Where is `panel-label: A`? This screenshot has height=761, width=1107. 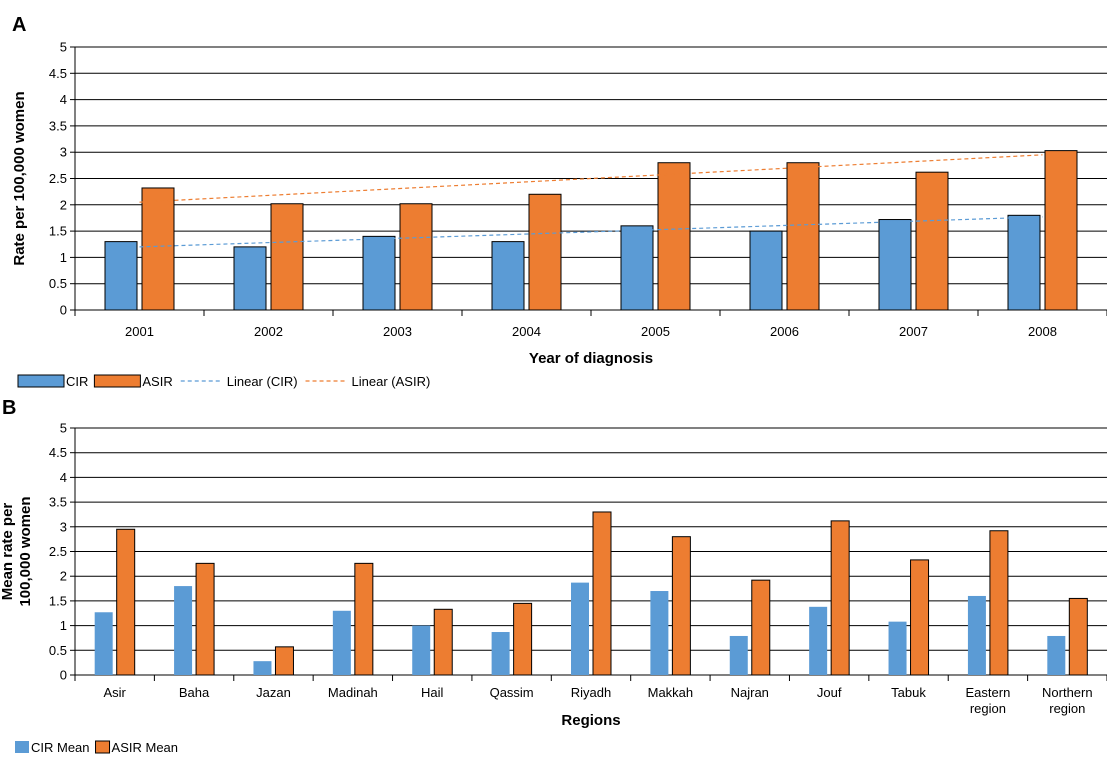 panel-label: A is located at coordinates (19, 25).